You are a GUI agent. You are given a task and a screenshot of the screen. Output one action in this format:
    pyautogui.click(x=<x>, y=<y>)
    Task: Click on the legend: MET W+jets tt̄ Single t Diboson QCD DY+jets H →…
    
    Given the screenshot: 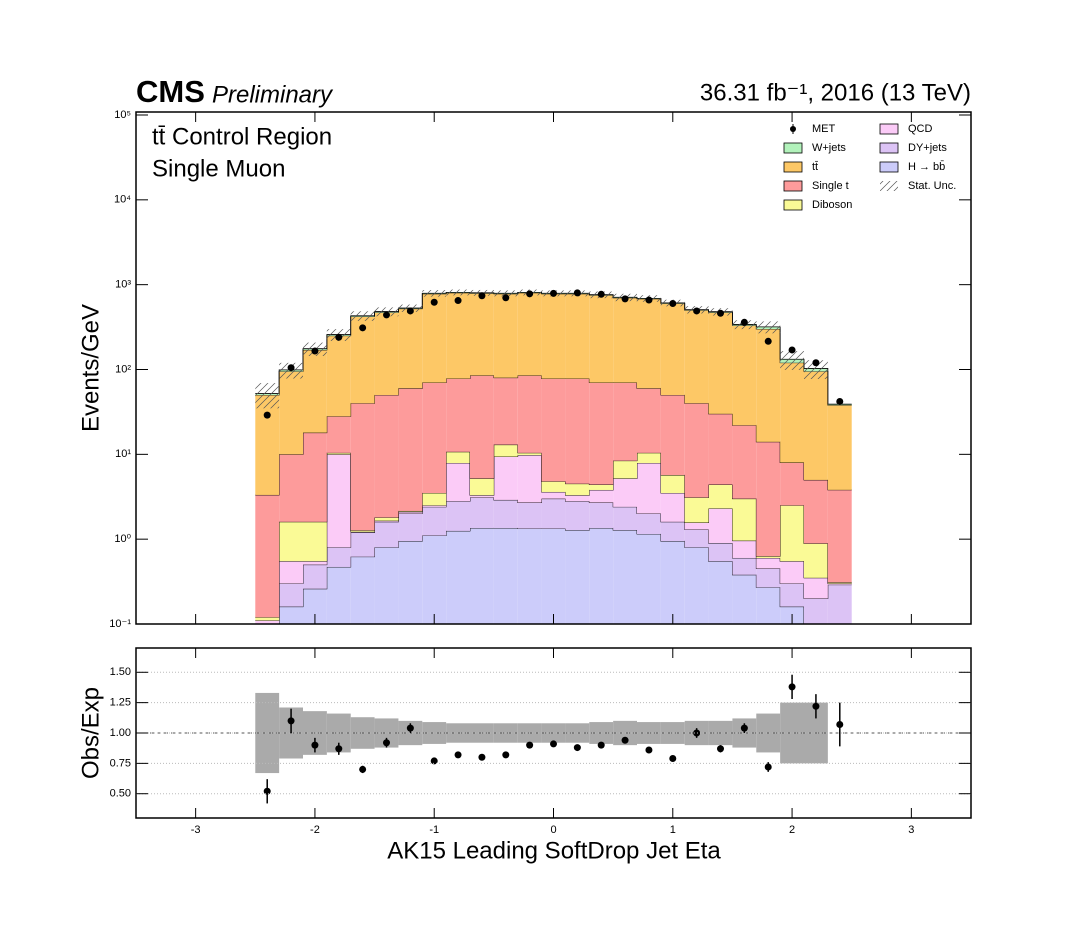 What is the action you would take?
    pyautogui.click(x=869, y=167)
    